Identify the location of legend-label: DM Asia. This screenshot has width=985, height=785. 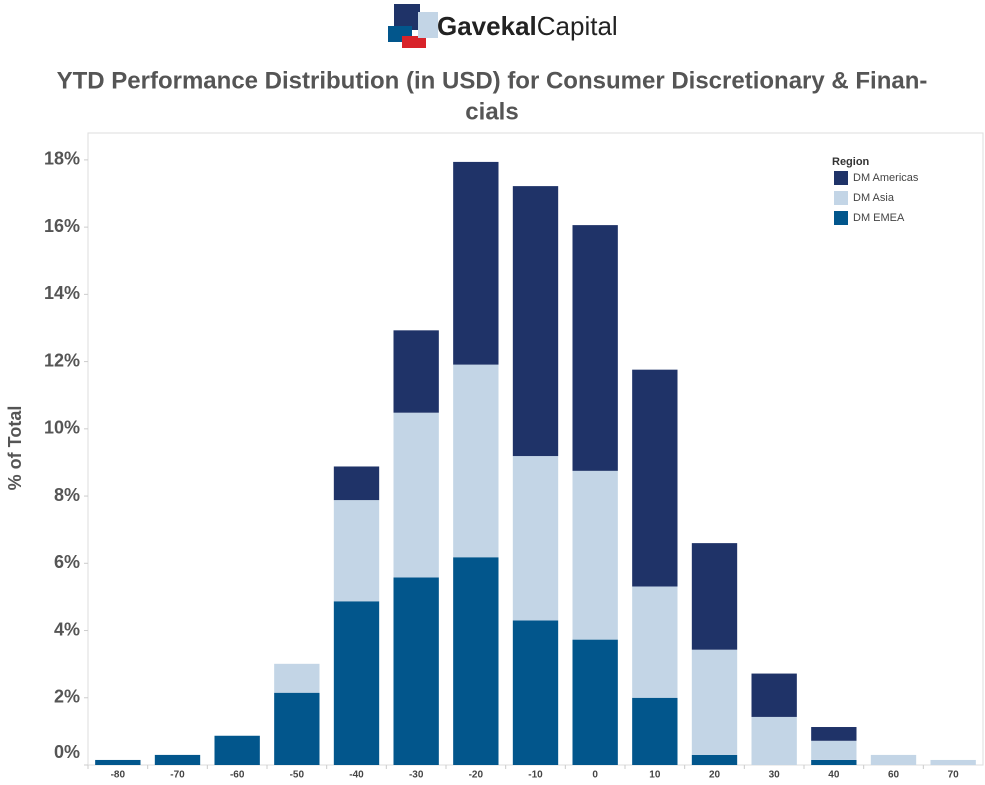
(874, 198).